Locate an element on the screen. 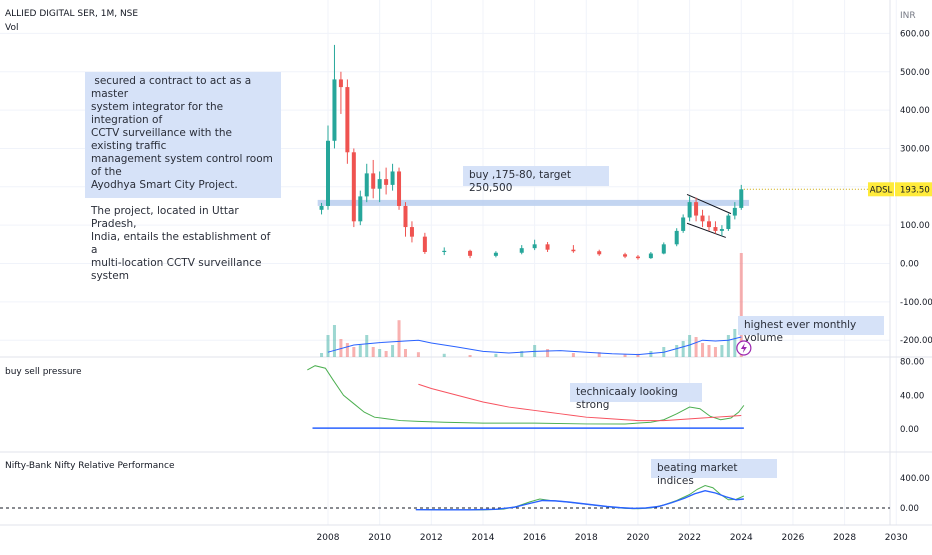 The image size is (932, 555). price-tick-label: -200.00 is located at coordinates (916, 341).